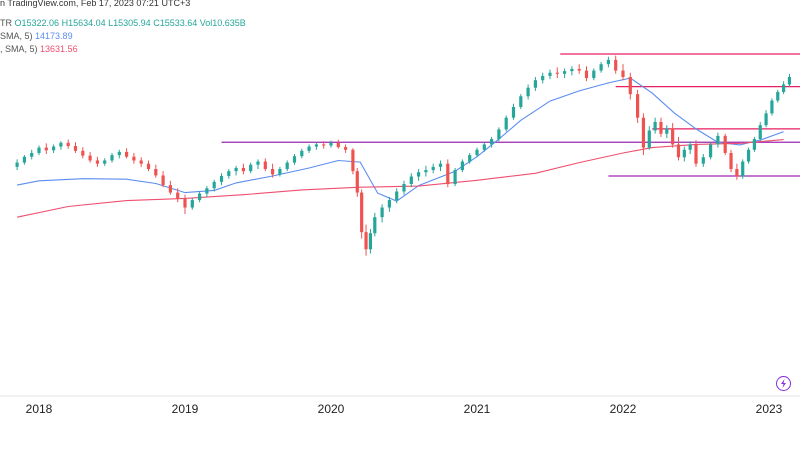  What do you see at coordinates (39, 49) in the screenshot?
I see `header-ma2-line: , SMA, 5) 13631.56` at bounding box center [39, 49].